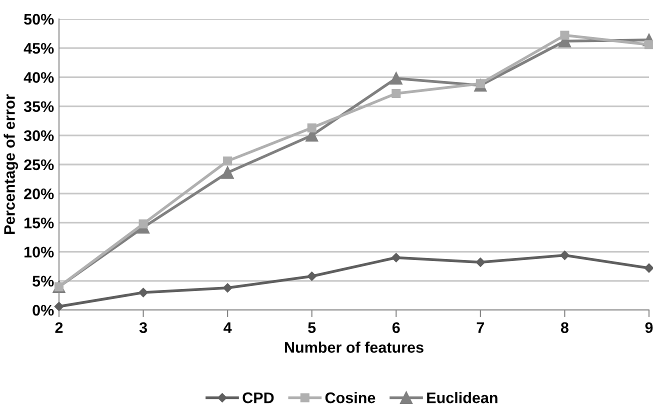 This screenshot has height=420, width=653. What do you see at coordinates (11, 164) in the screenshot?
I see `y-axis-title: Percentage of error` at bounding box center [11, 164].